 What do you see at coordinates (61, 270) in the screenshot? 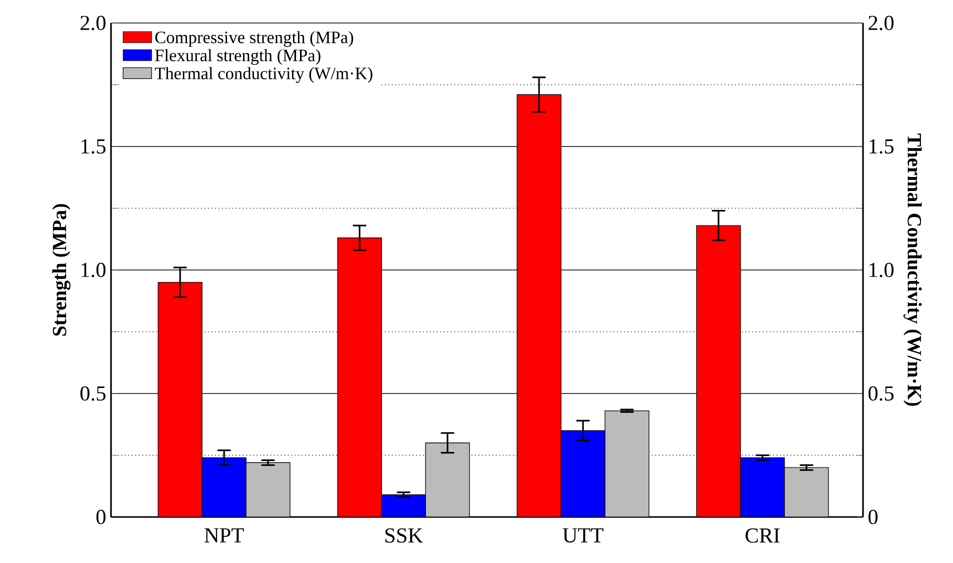
I see `y-axis-title: Strength (MPa)` at bounding box center [61, 270].